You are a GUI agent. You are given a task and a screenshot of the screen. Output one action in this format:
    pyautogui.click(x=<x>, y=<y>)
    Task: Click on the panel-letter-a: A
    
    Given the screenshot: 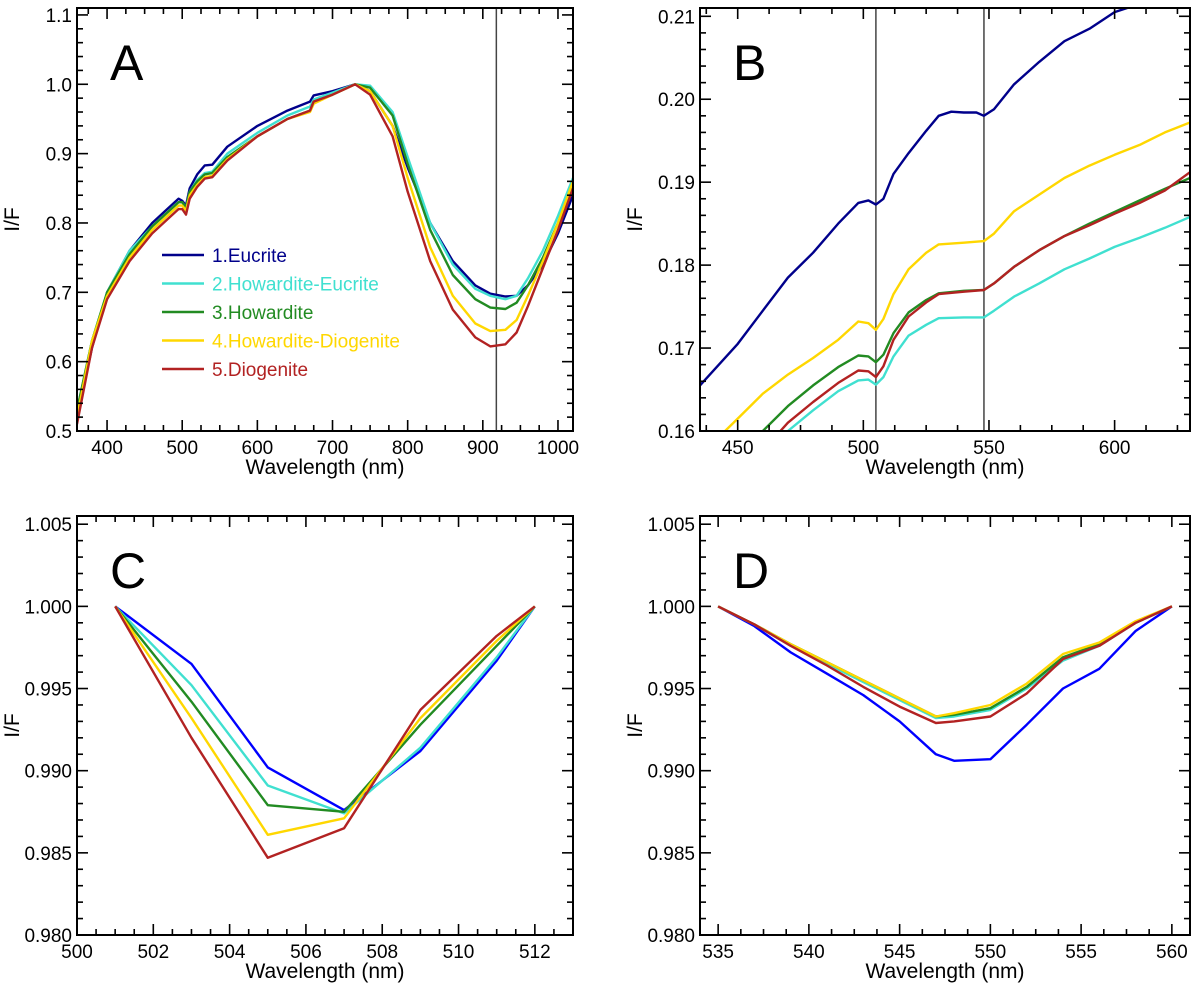 What is the action you would take?
    pyautogui.click(x=127, y=63)
    